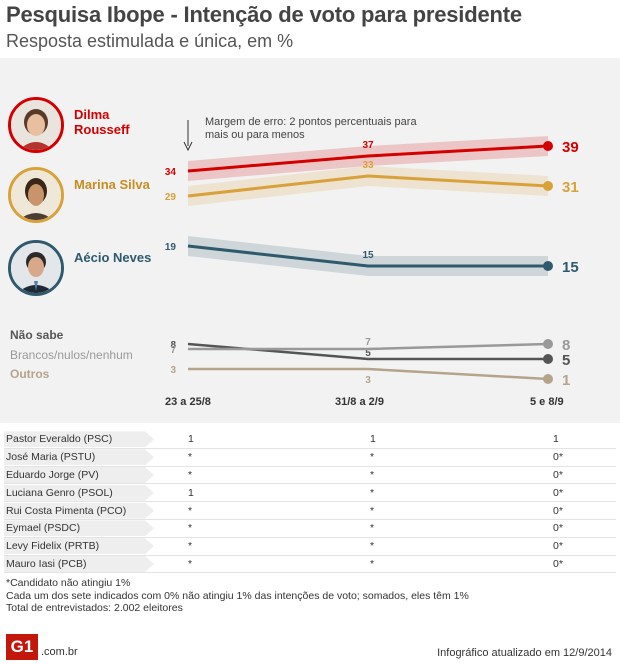 This screenshot has width=620, height=665. Describe the element at coordinates (79, 528) in the screenshot. I see `candidate-name-cell: Eymael (PSDC)` at that location.